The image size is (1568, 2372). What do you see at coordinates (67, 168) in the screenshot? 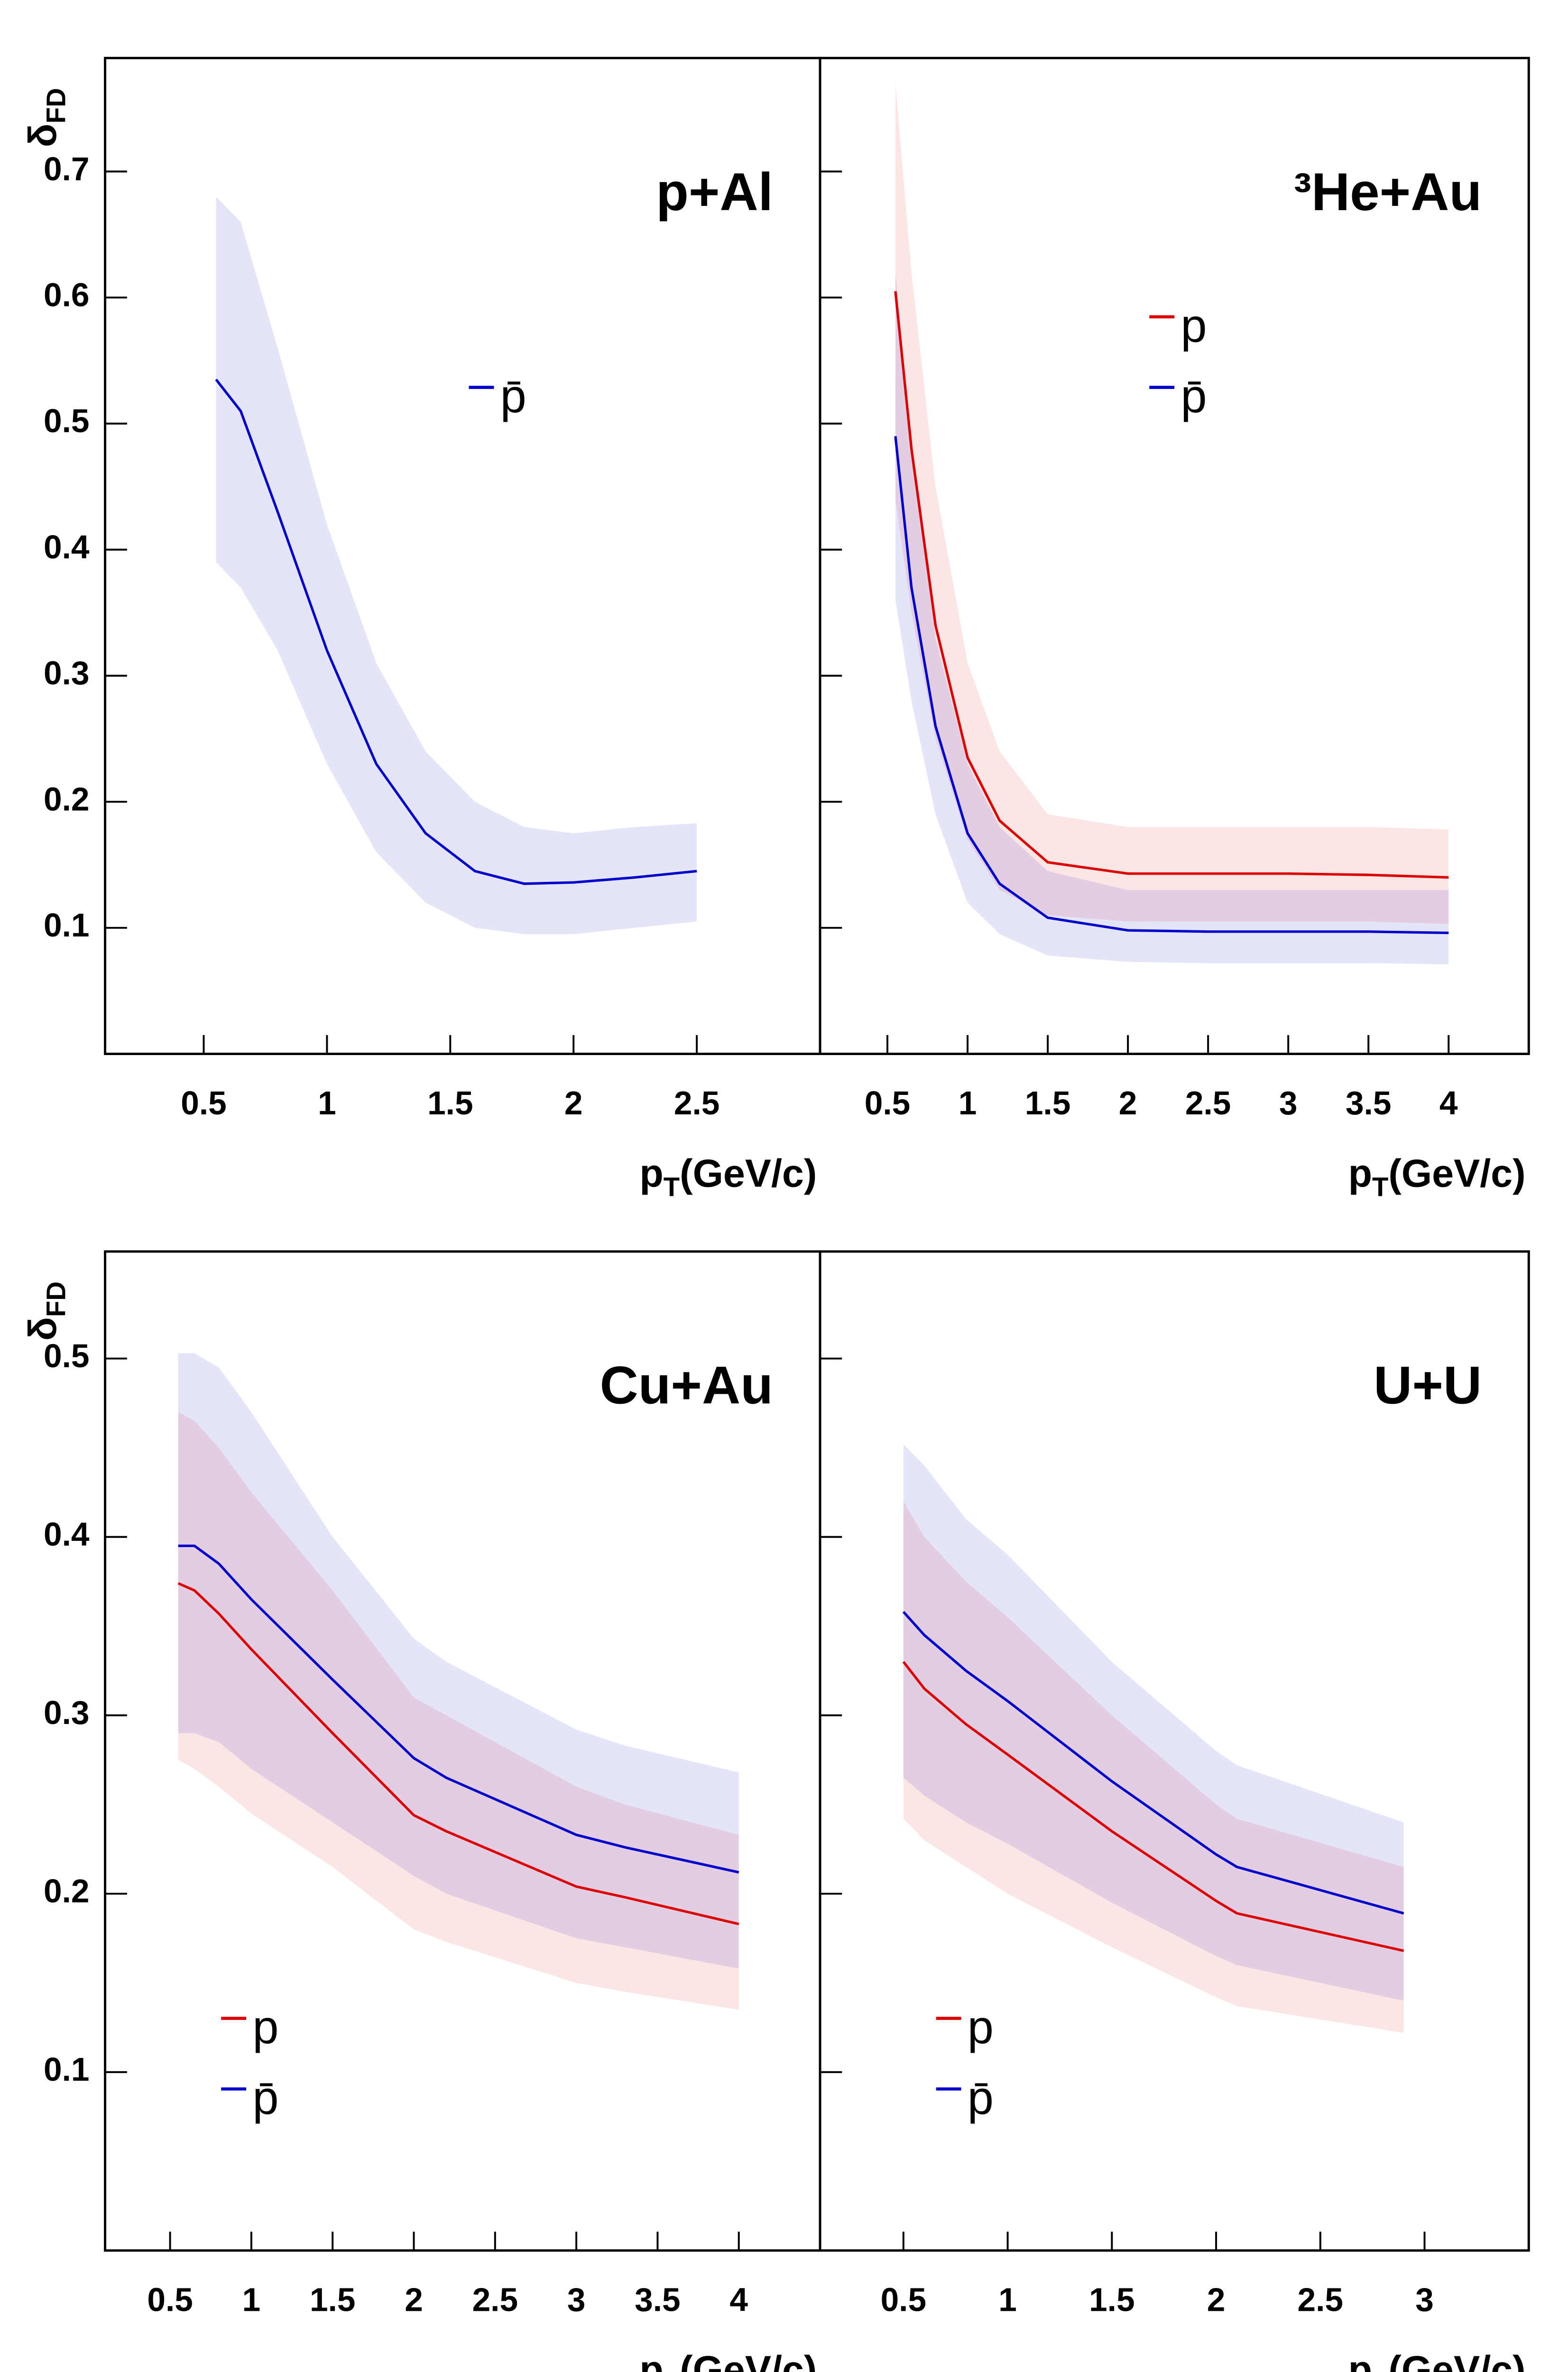
I see `y-tick-label: 0.7` at bounding box center [67, 168].